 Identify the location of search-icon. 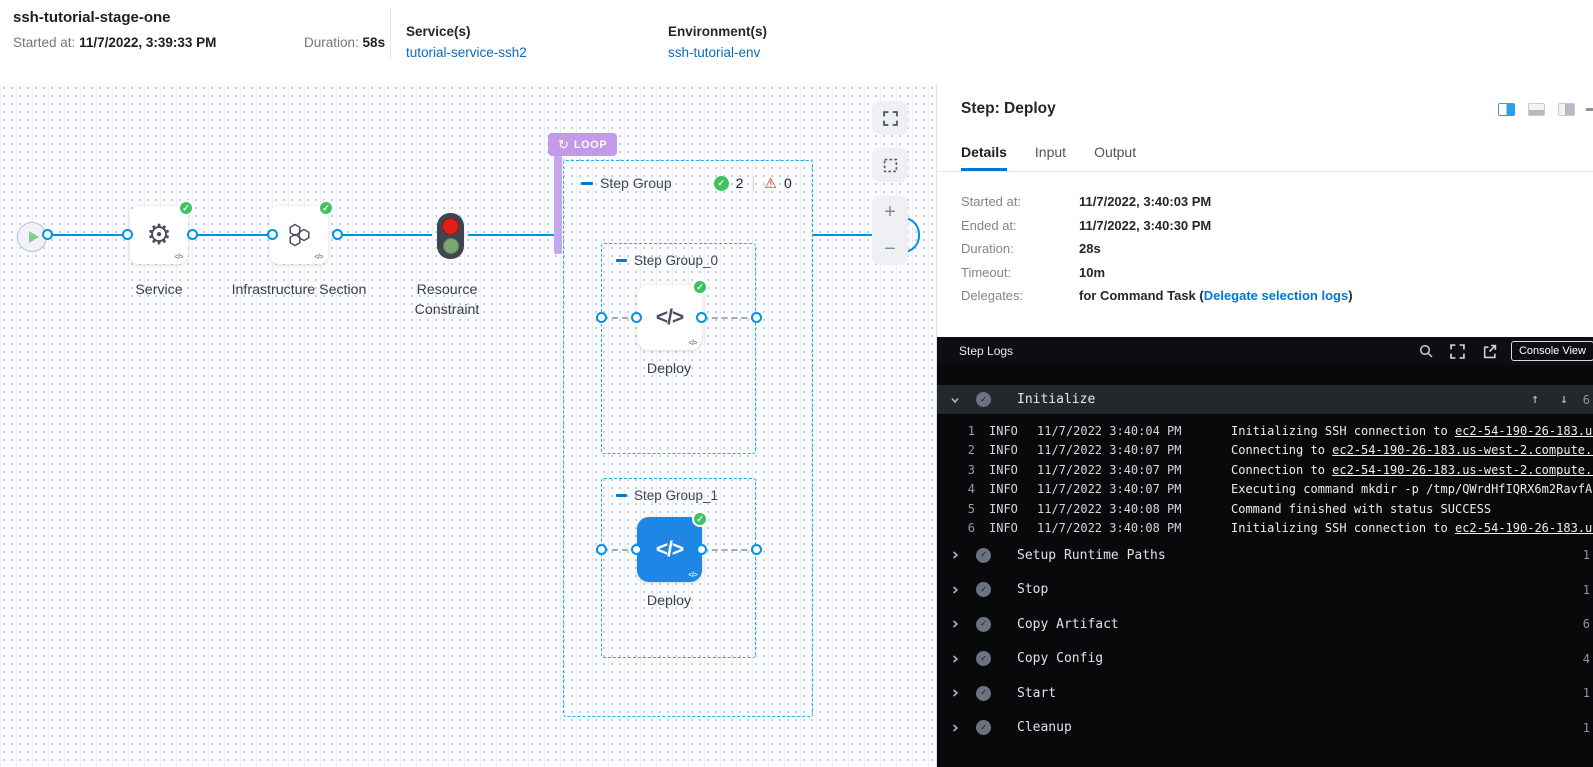
(1426, 351).